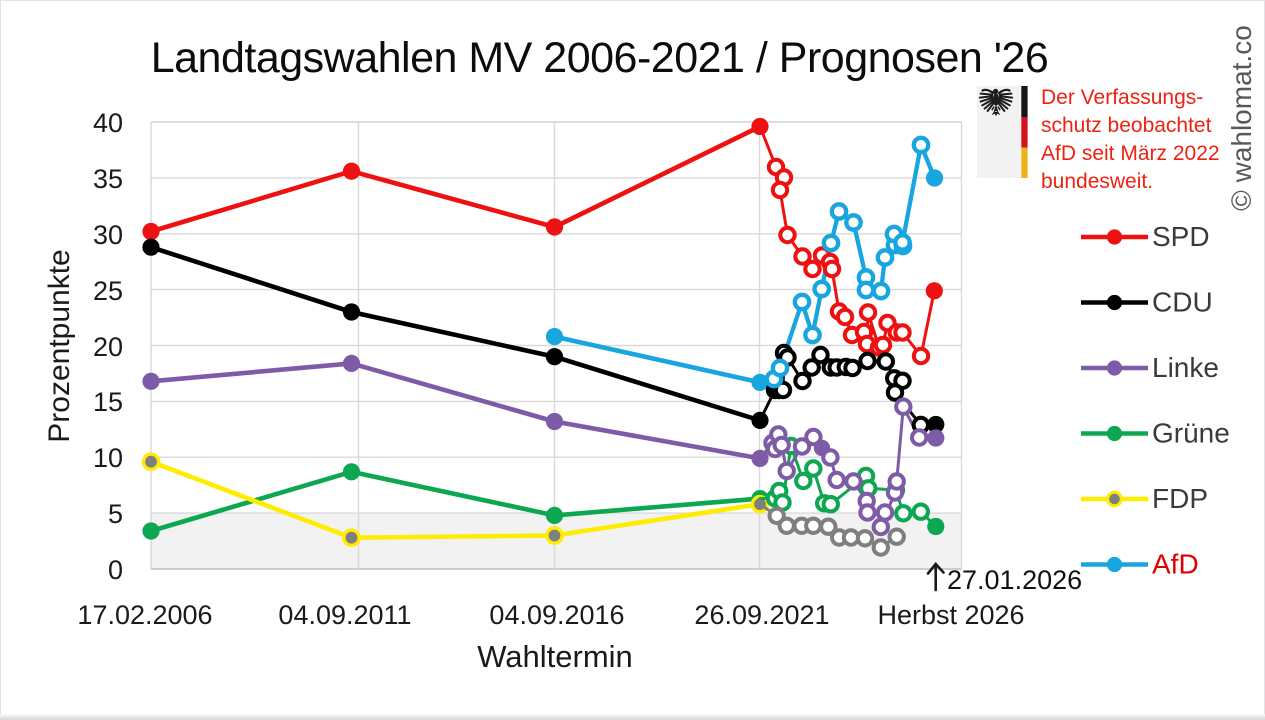 This screenshot has width=1265, height=720. I want to click on svg-text: CDU, so click(1182, 302).